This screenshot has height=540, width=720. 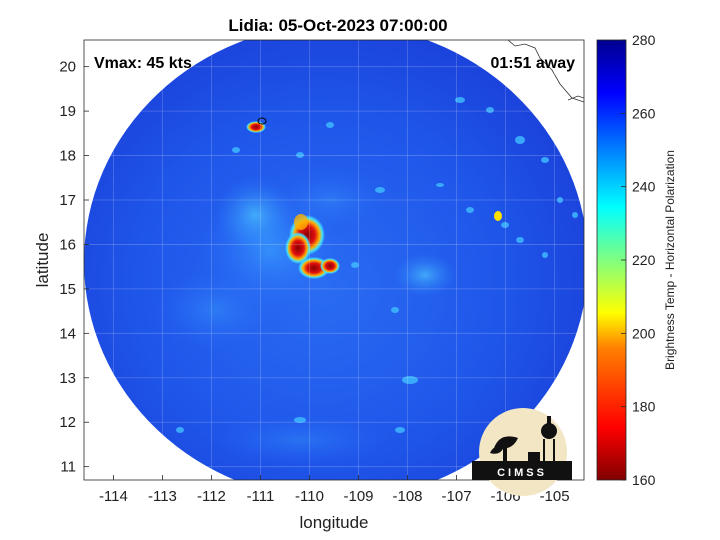 What do you see at coordinates (333, 522) in the screenshot?
I see `x-axis-label: longitude` at bounding box center [333, 522].